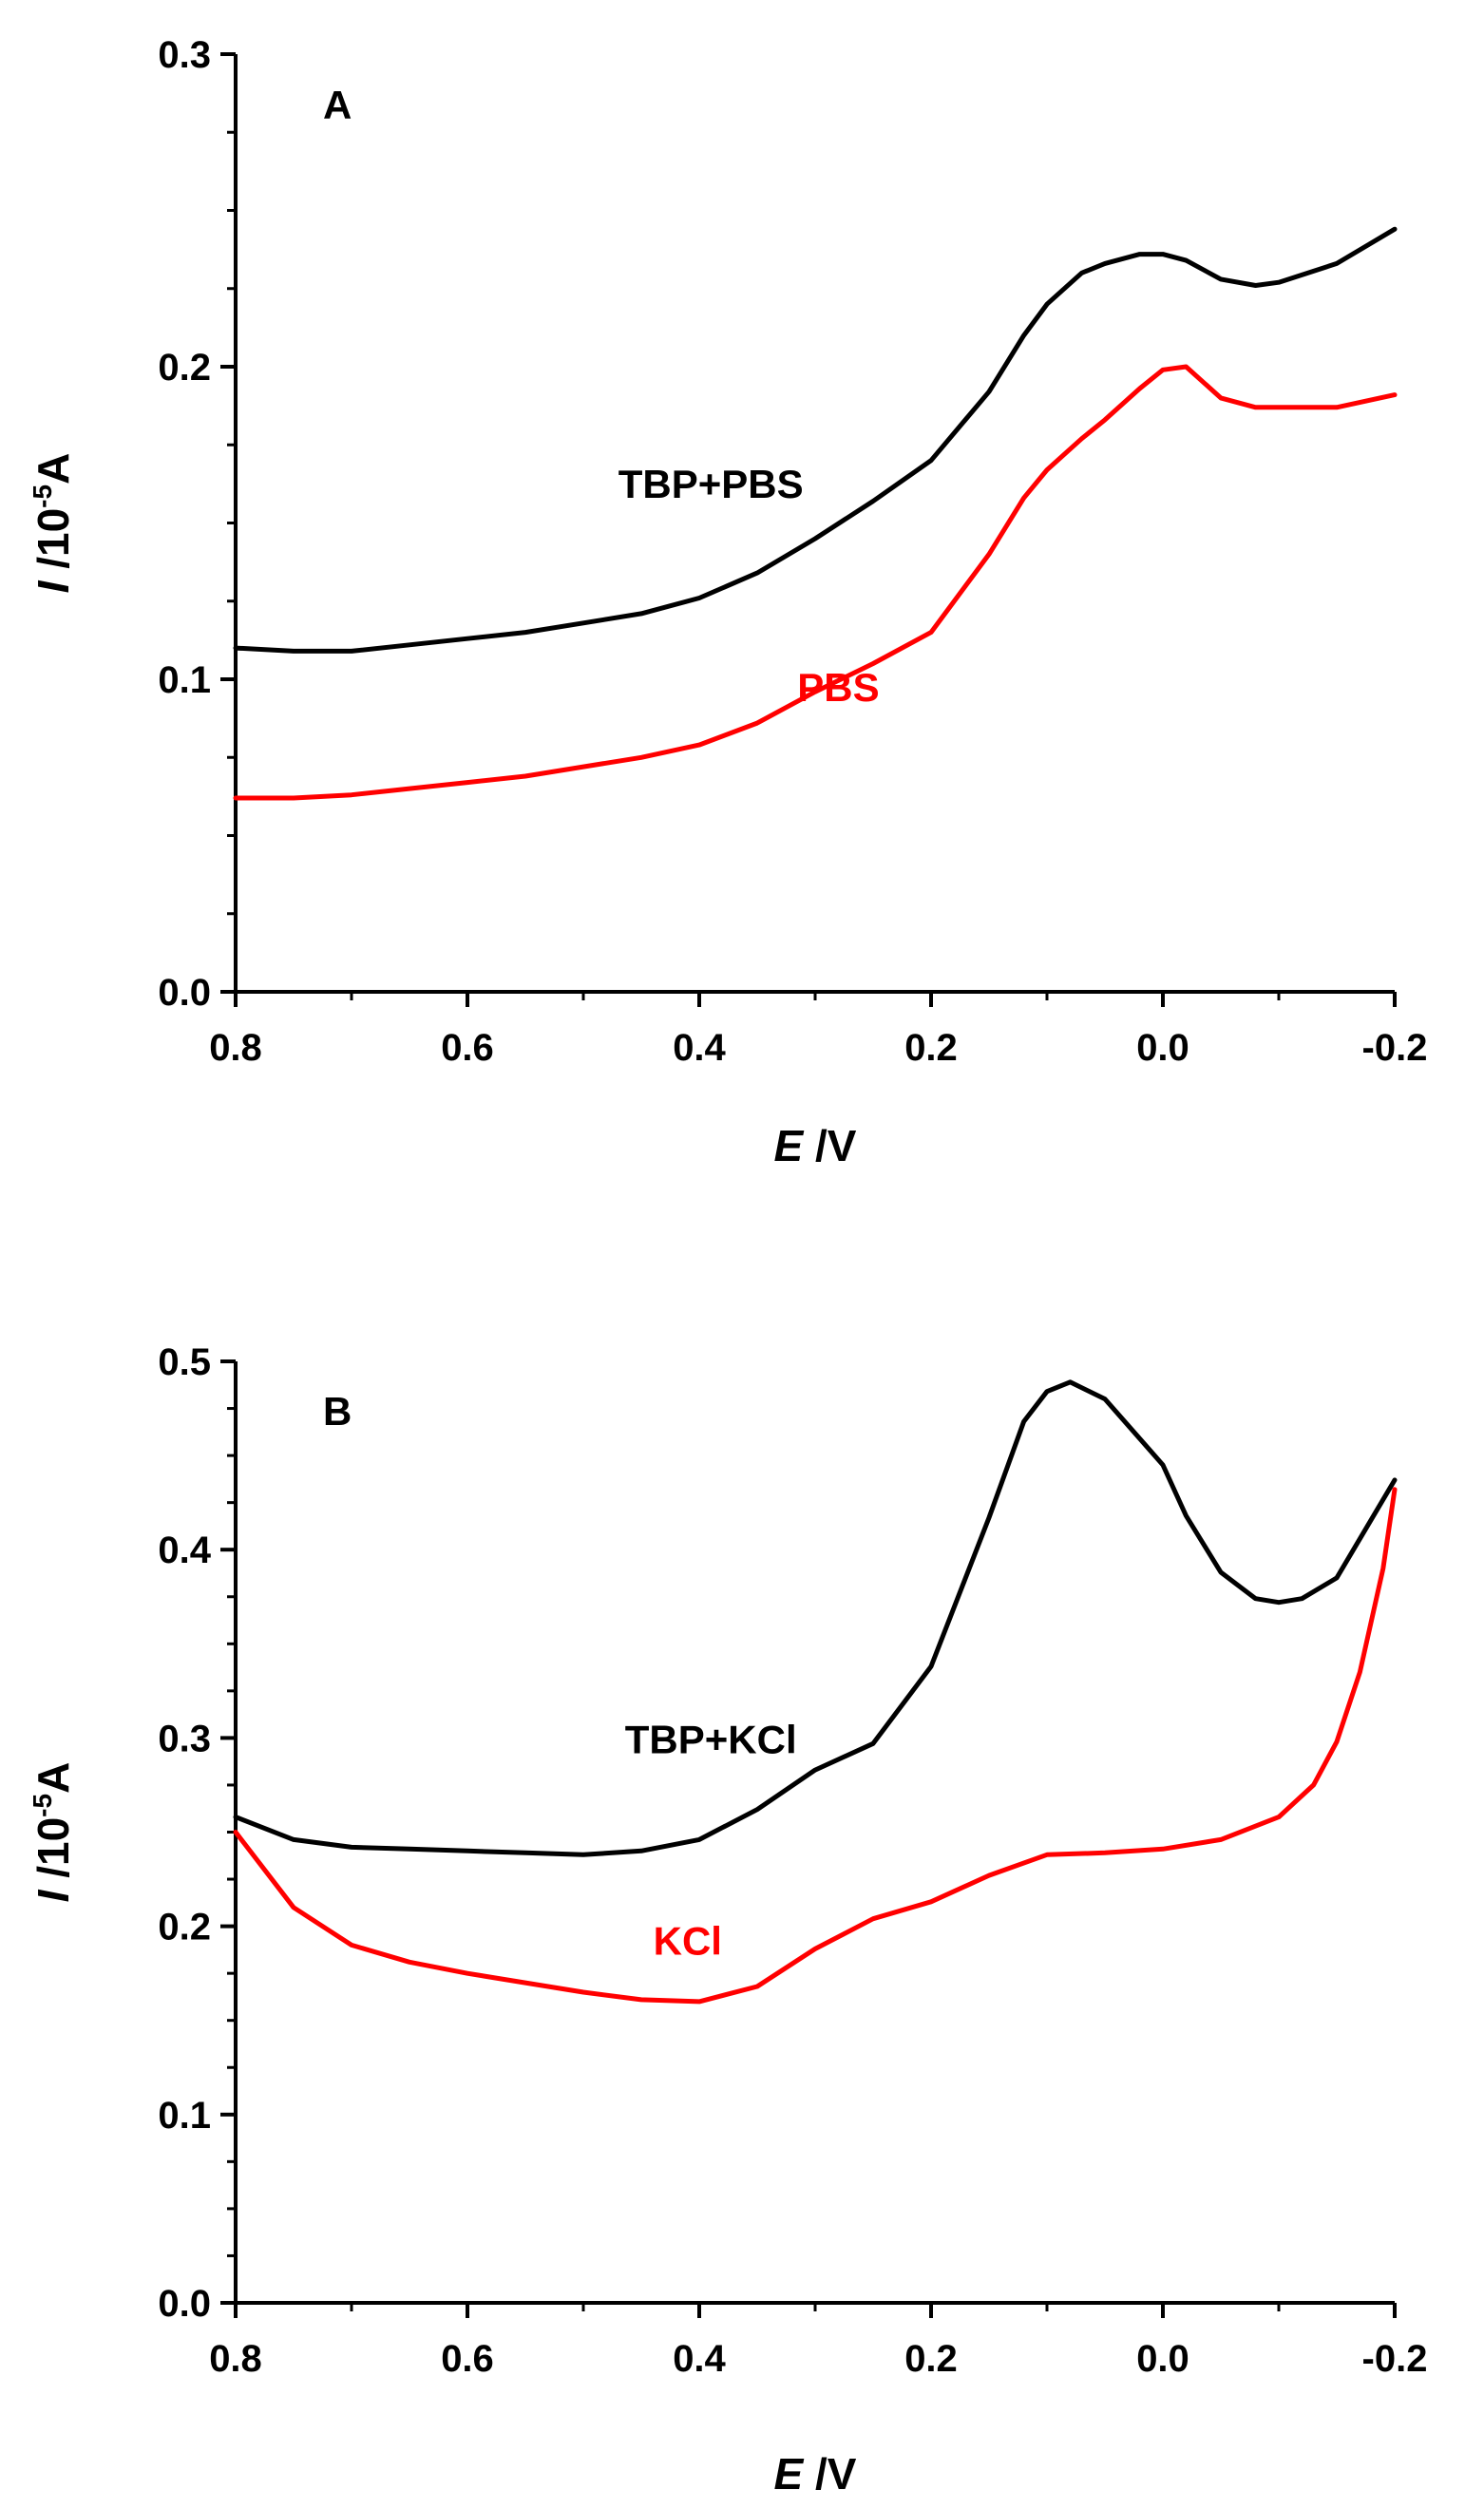  I want to click on series-label: TBP+KCl, so click(711, 1739).